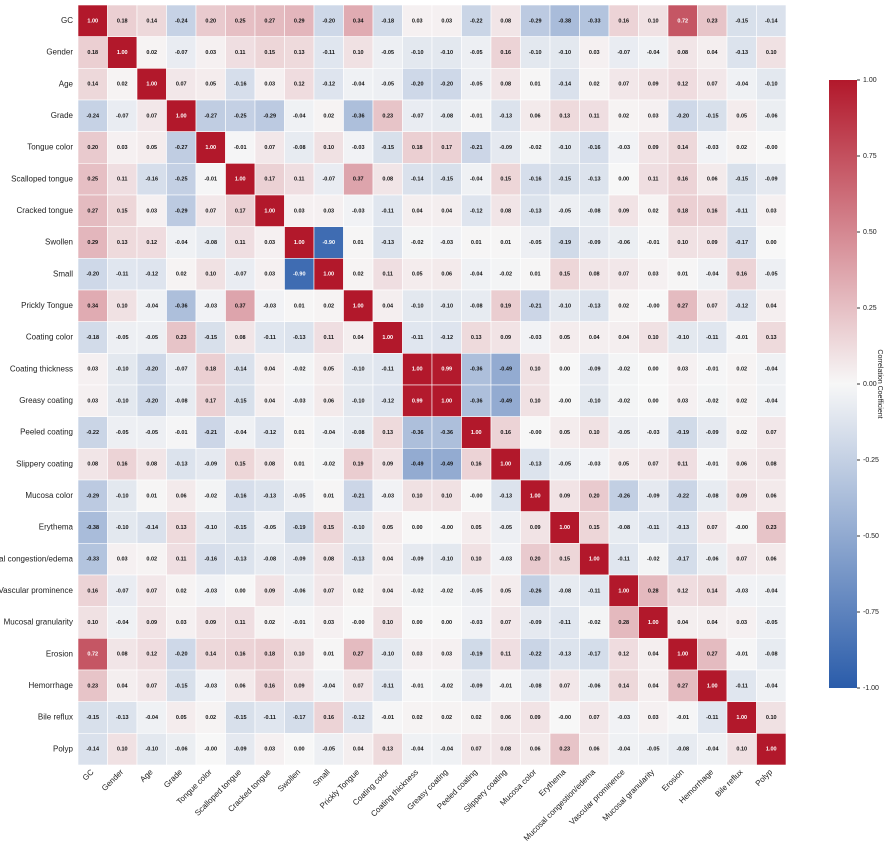 The height and width of the screenshot is (848, 885). What do you see at coordinates (564, 85) in the screenshot?
I see `cell-label: -0.14` at bounding box center [564, 85].